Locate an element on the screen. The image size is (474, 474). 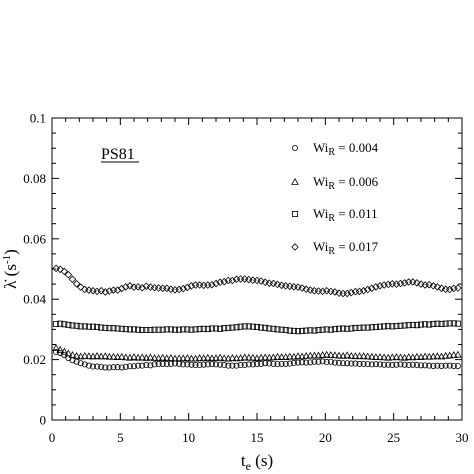
x-axis-title-sub: e is located at coordinates (248, 466).